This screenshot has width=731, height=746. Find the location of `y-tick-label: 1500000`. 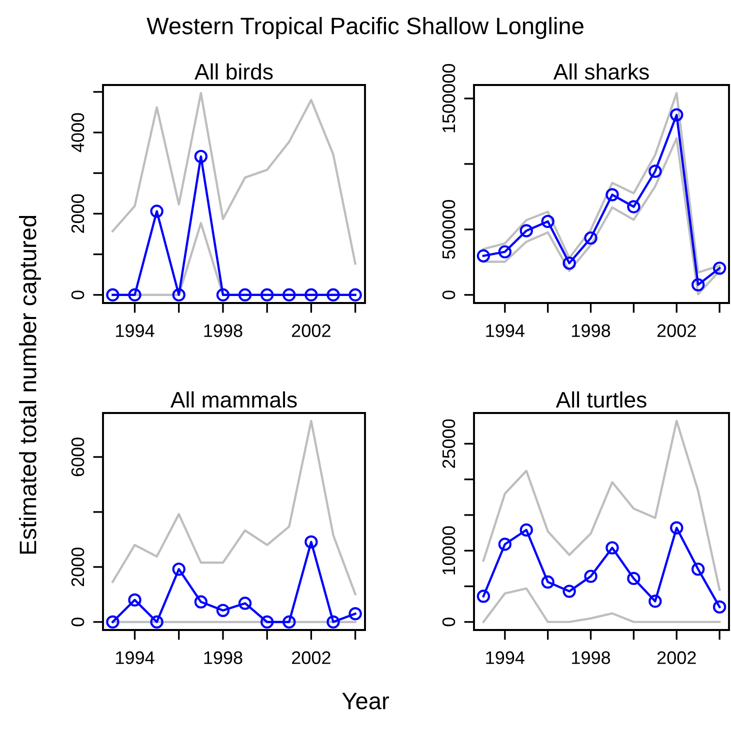

y-tick-label: 1500000 is located at coordinates (449, 98).